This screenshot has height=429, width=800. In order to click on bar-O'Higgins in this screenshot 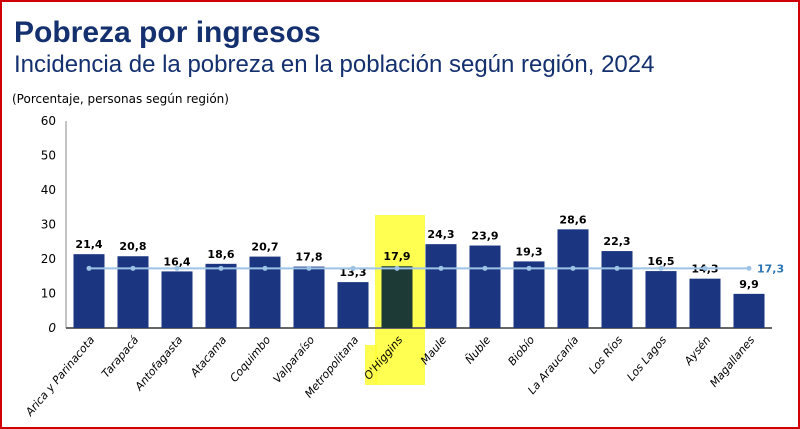, I will do `click(397, 297)`.